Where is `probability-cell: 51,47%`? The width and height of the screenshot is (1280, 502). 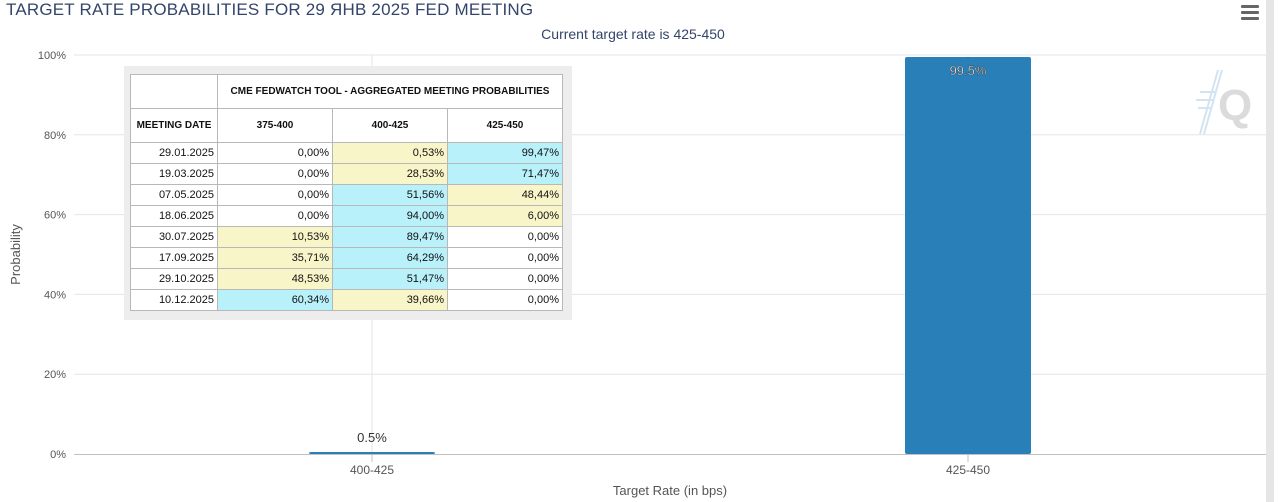 probability-cell: 51,47% is located at coordinates (390, 279).